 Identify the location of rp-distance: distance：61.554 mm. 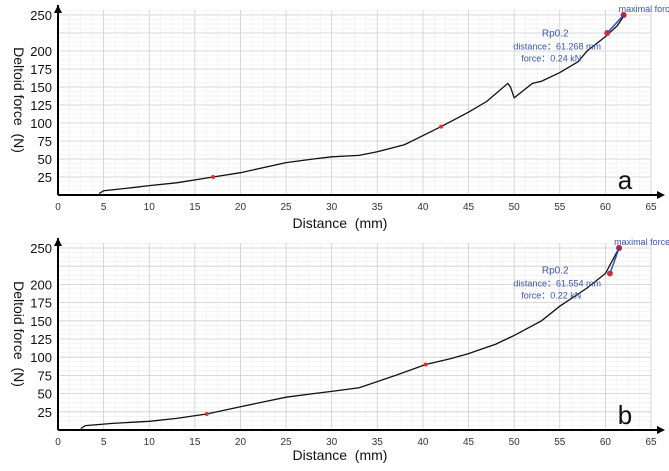
(557, 283).